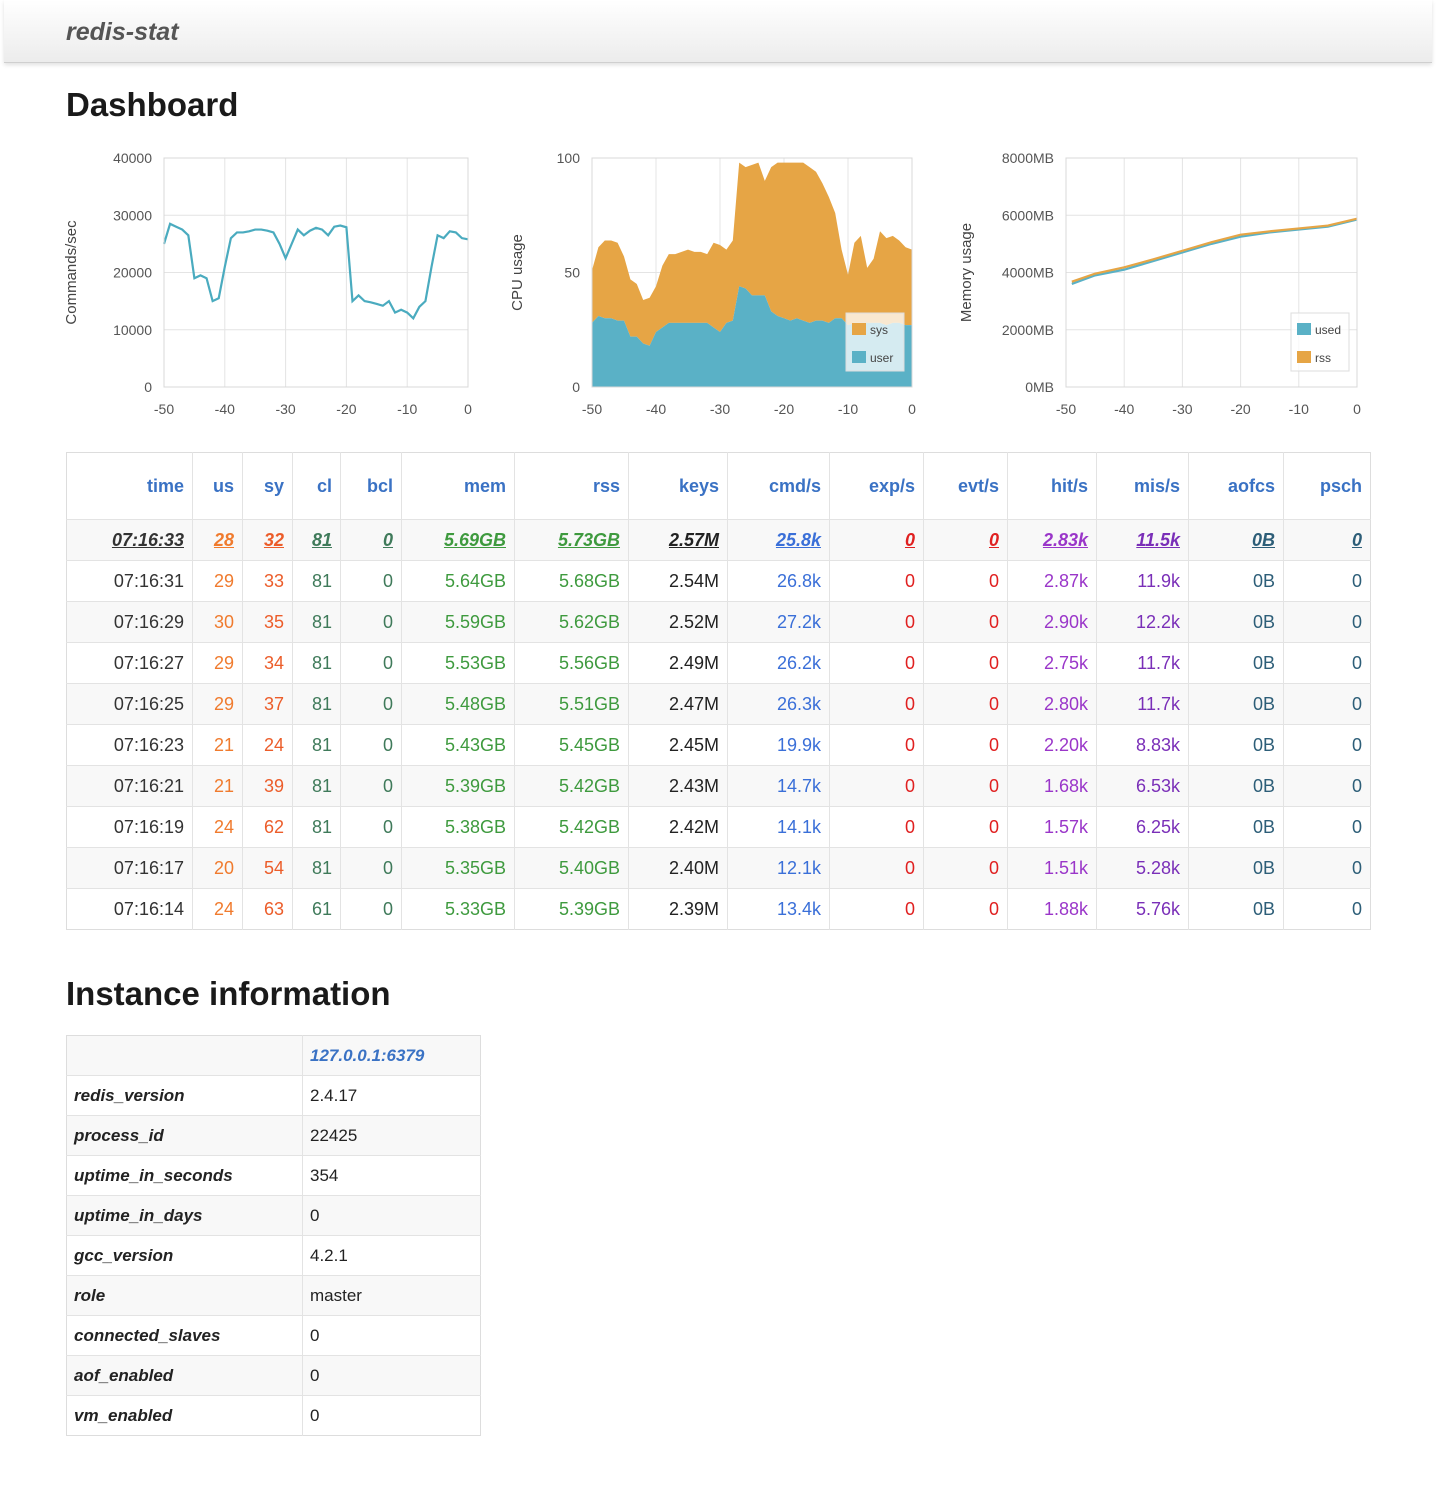 Image resolution: width=1436 pixels, height=1506 pixels. Describe the element at coordinates (458, 486) in the screenshot. I see `column-header-mem: mem` at that location.